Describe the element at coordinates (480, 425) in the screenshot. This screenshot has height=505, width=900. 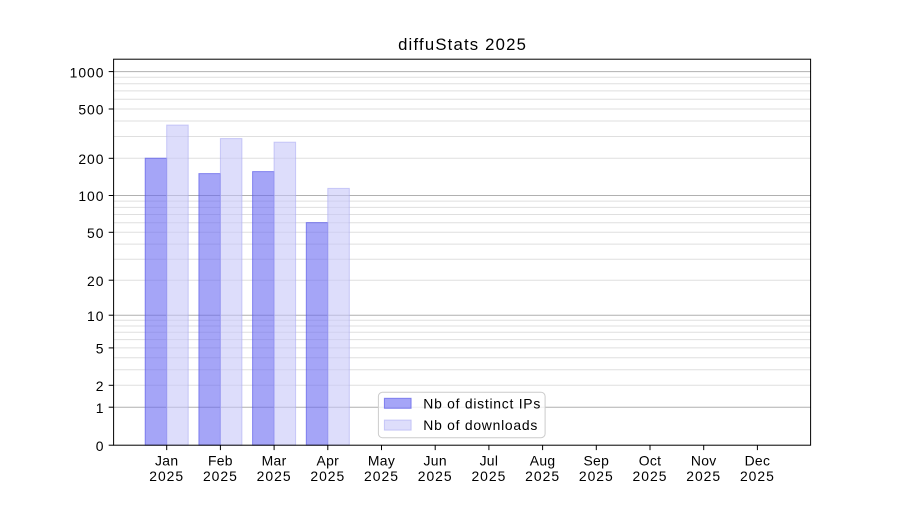
I see `svg-text: Nb of downloads` at that location.